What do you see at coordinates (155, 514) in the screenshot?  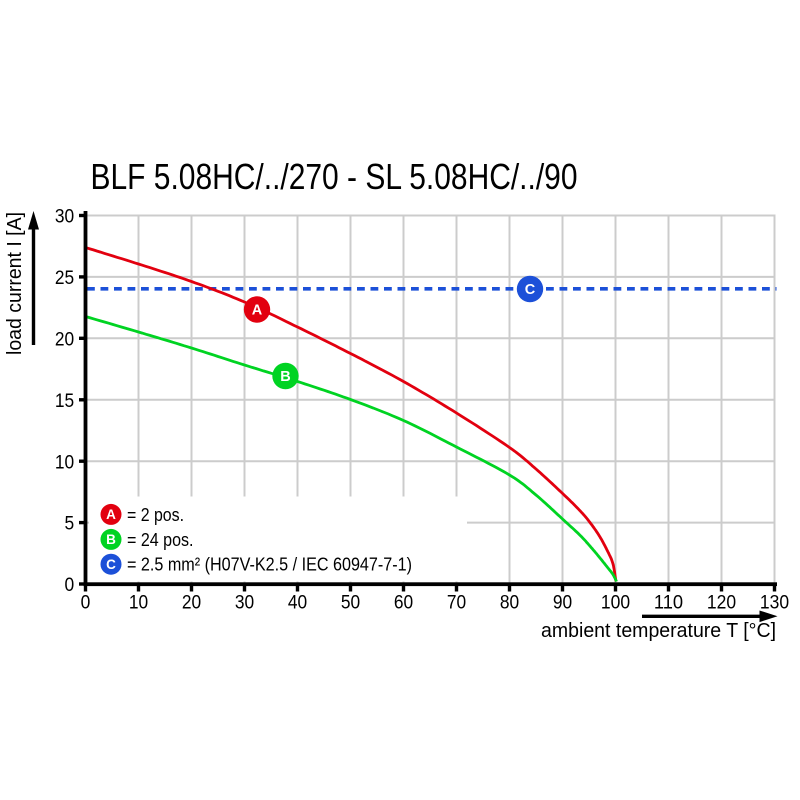 I see `svg-text: = 2 pos.` at bounding box center [155, 514].